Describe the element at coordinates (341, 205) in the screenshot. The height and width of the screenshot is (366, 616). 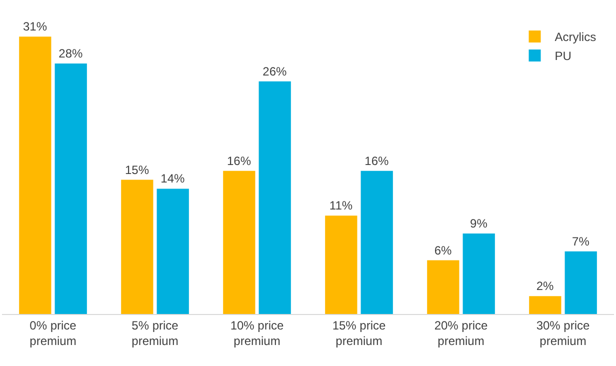
I see `data-label: 11%` at that location.